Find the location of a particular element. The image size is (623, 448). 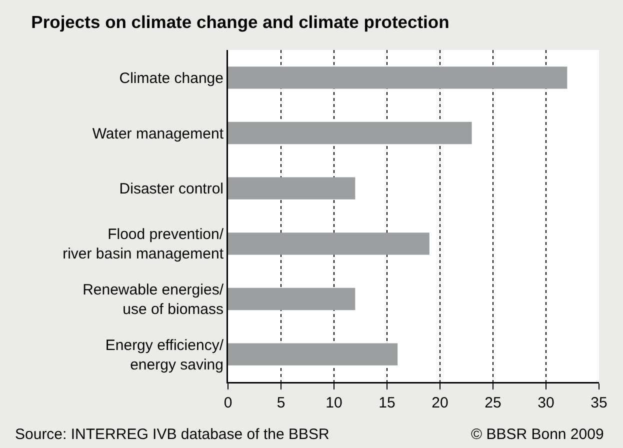

source-note: Source: INTERREG IVB database of the BBSR is located at coordinates (172, 434).